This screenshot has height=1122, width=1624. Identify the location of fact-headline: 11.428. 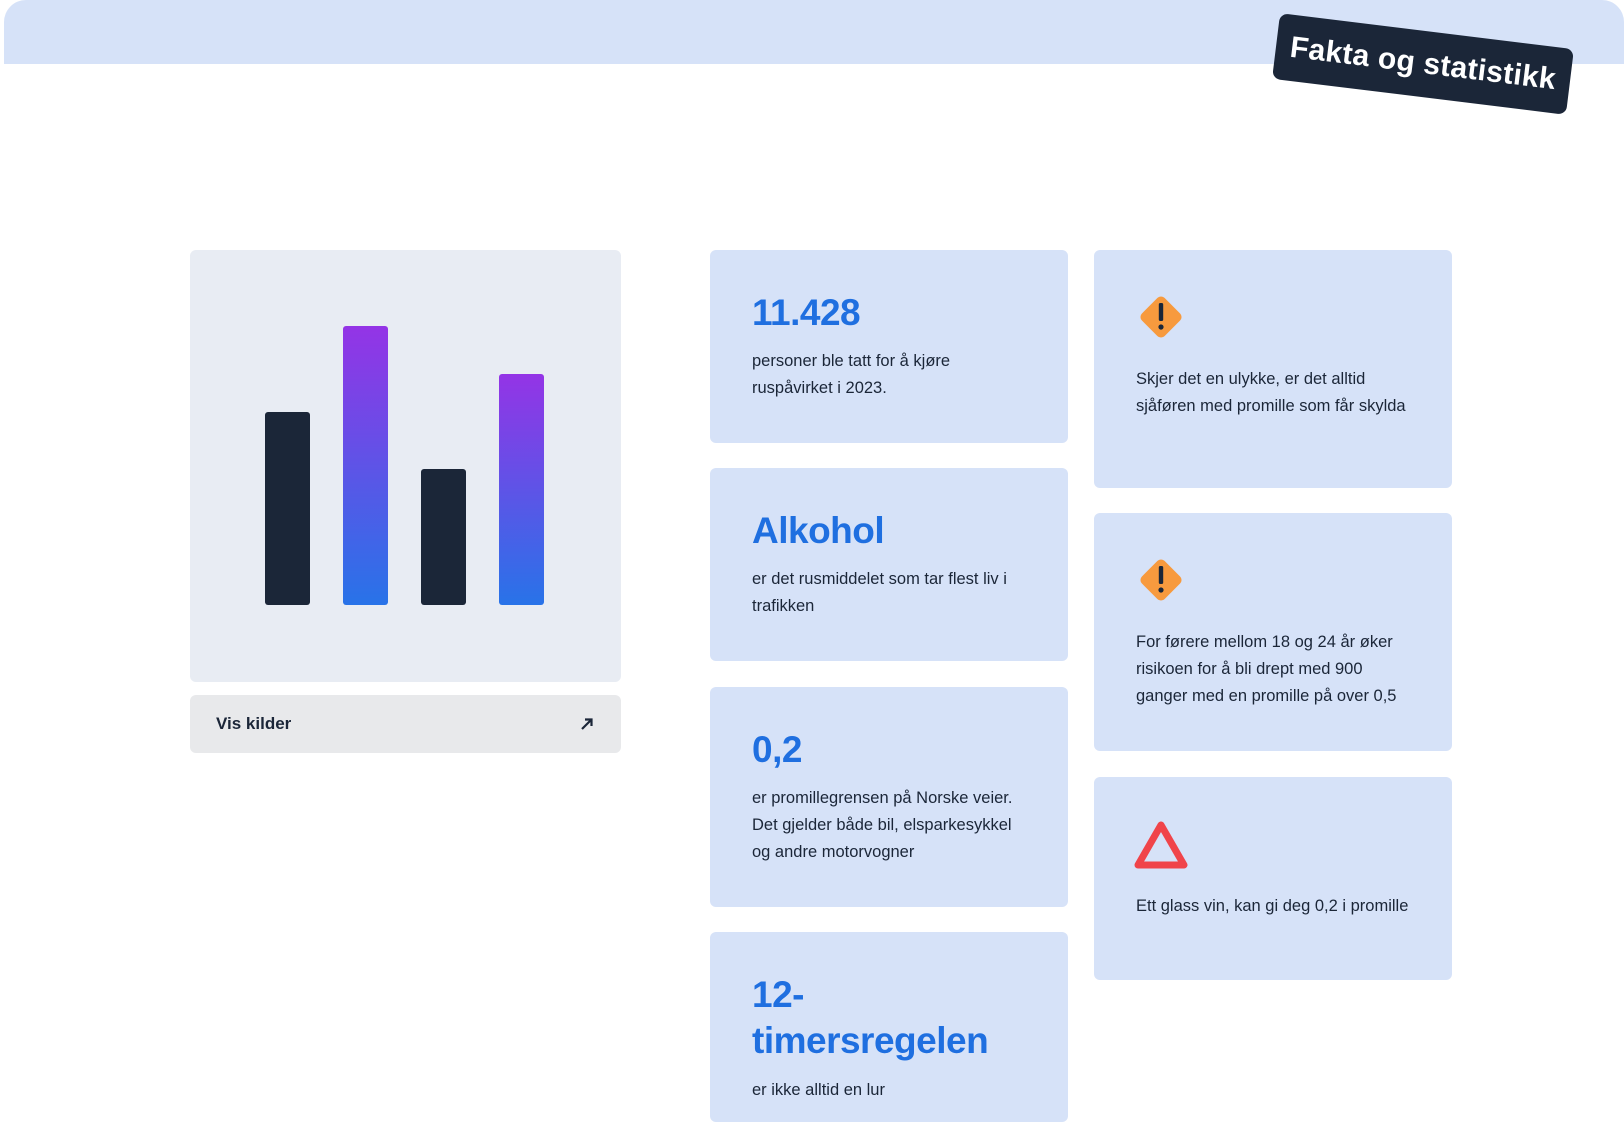
(806, 312).